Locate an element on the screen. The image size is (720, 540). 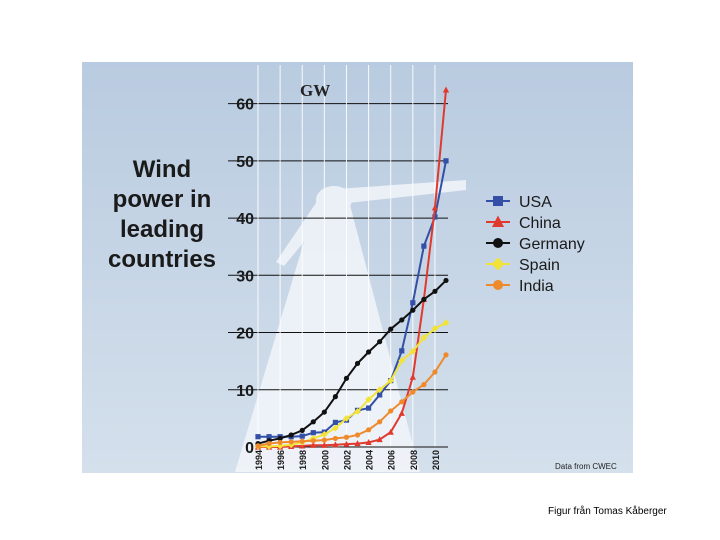
legend-label: Germany is located at coordinates (552, 244).